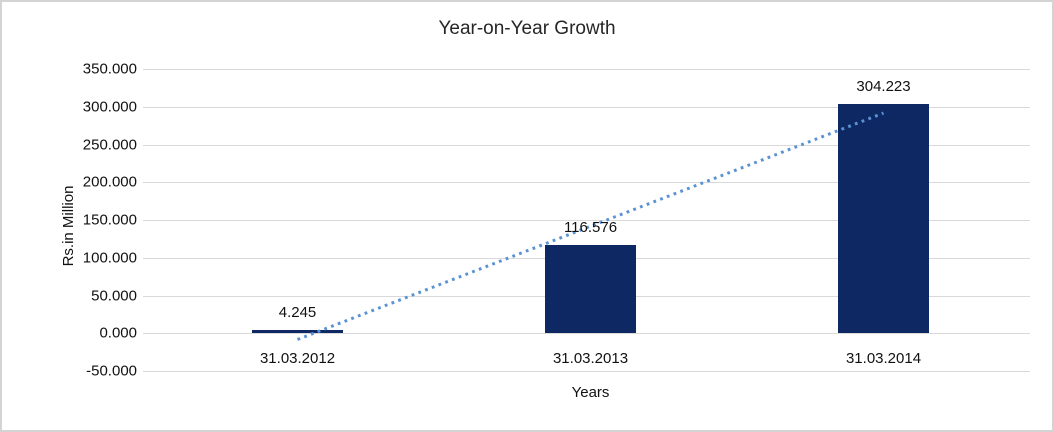  Describe the element at coordinates (883, 358) in the screenshot. I see `x-tick-label: 31.03.2014` at that location.